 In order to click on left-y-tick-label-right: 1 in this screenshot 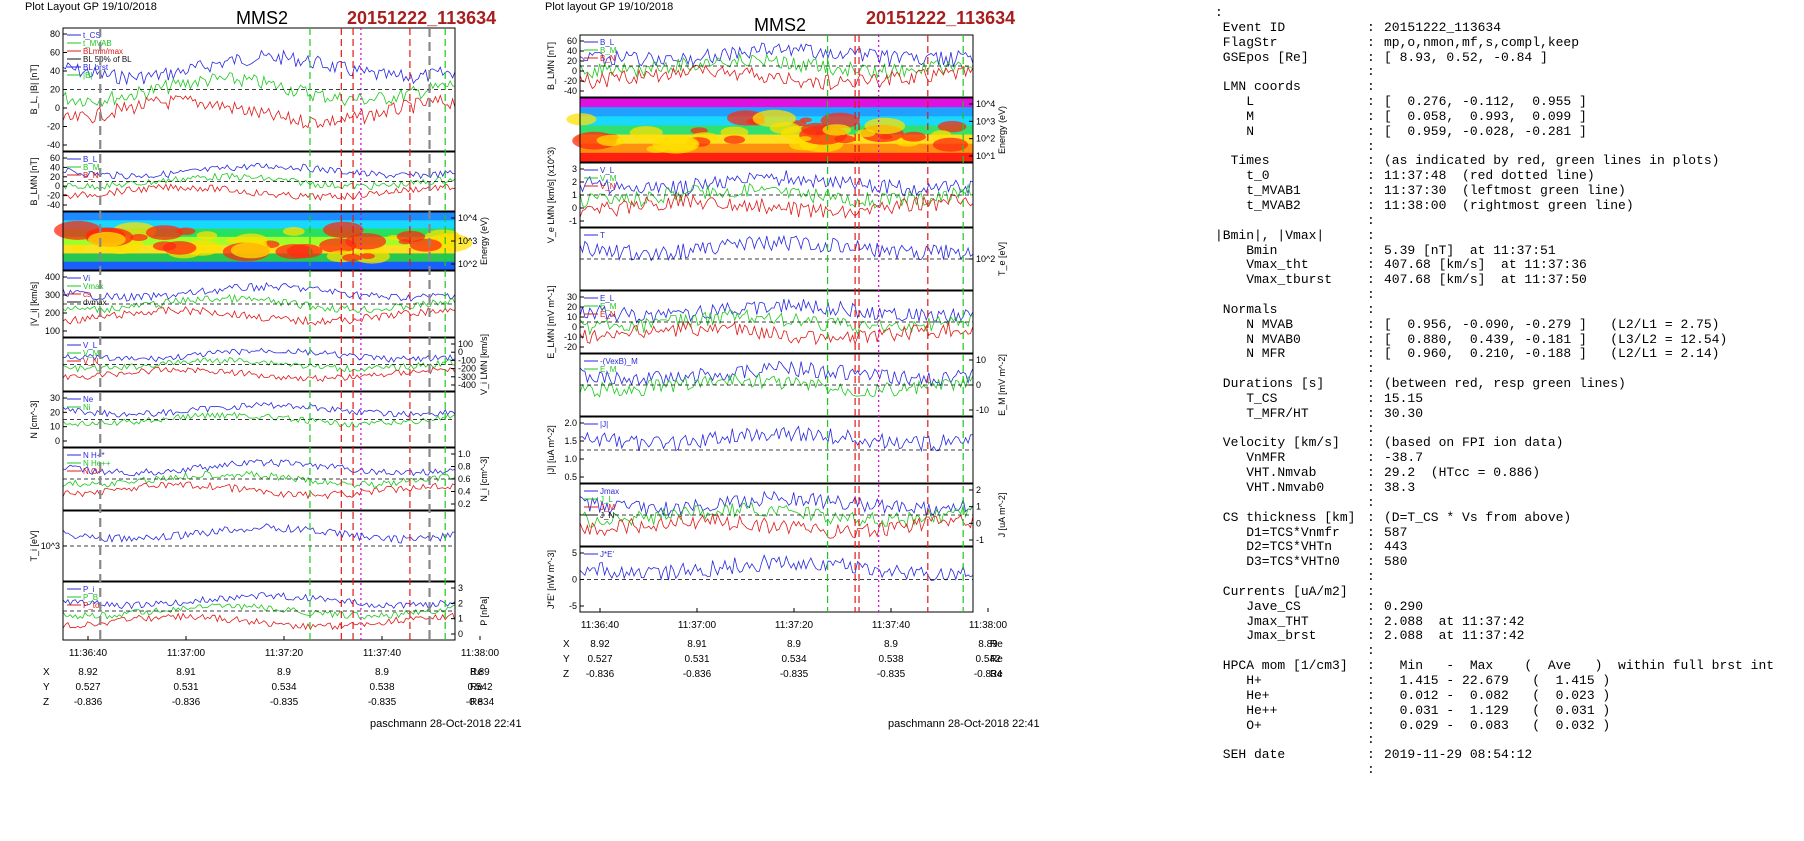, I will do `click(460, 619)`.